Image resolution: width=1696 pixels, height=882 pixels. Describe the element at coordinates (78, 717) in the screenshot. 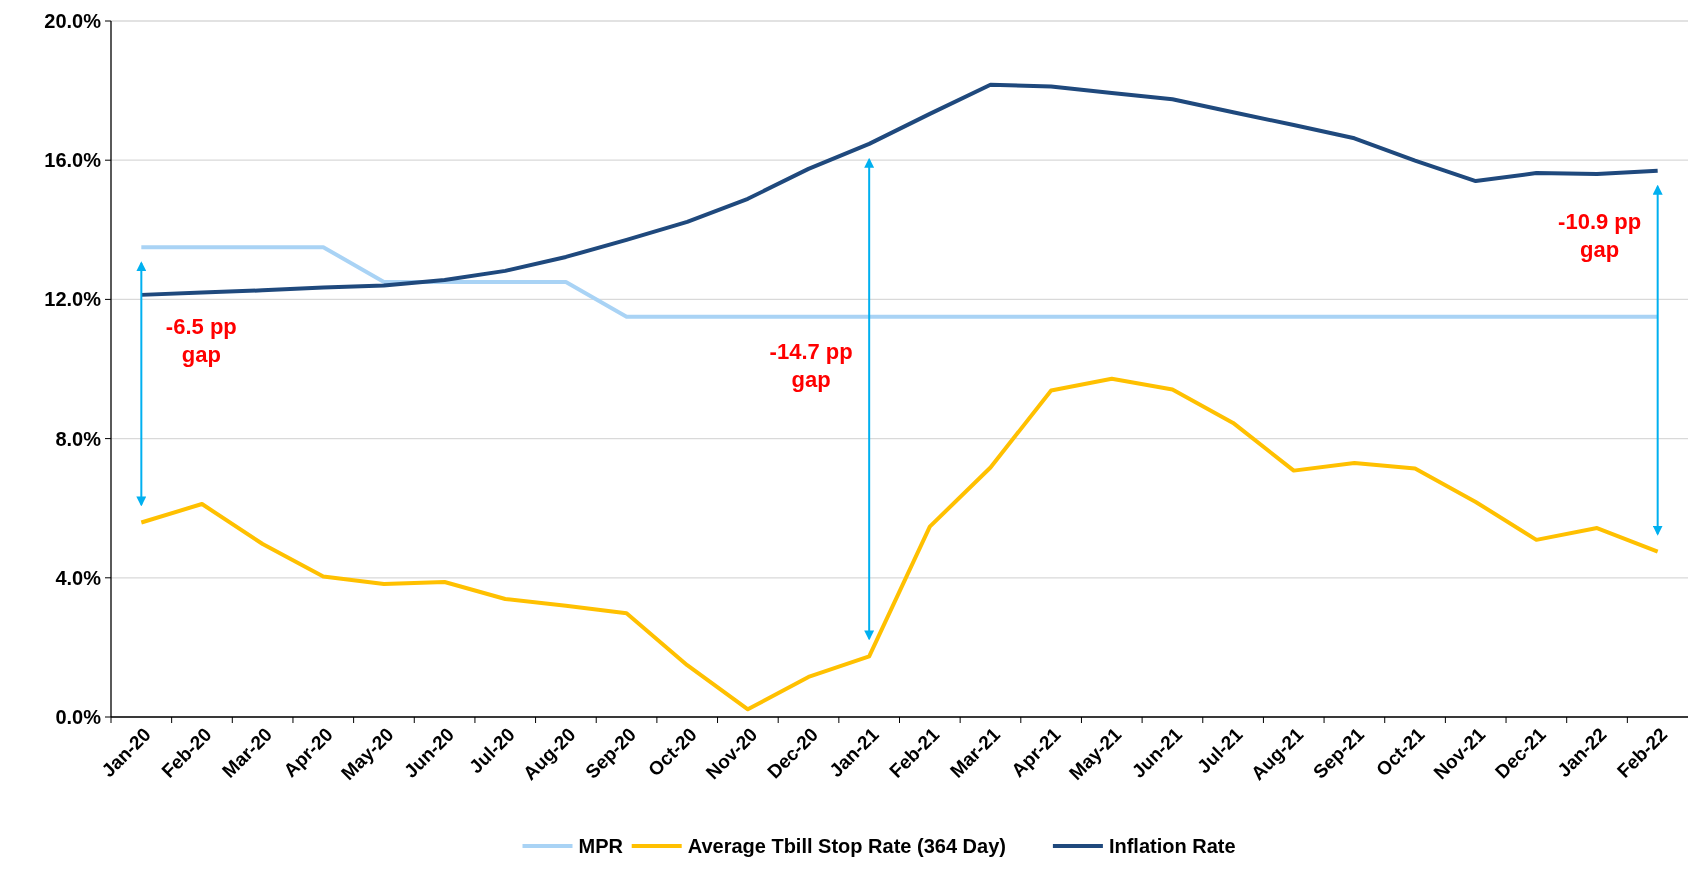

I see `y-tick-label: 0.0%` at that location.